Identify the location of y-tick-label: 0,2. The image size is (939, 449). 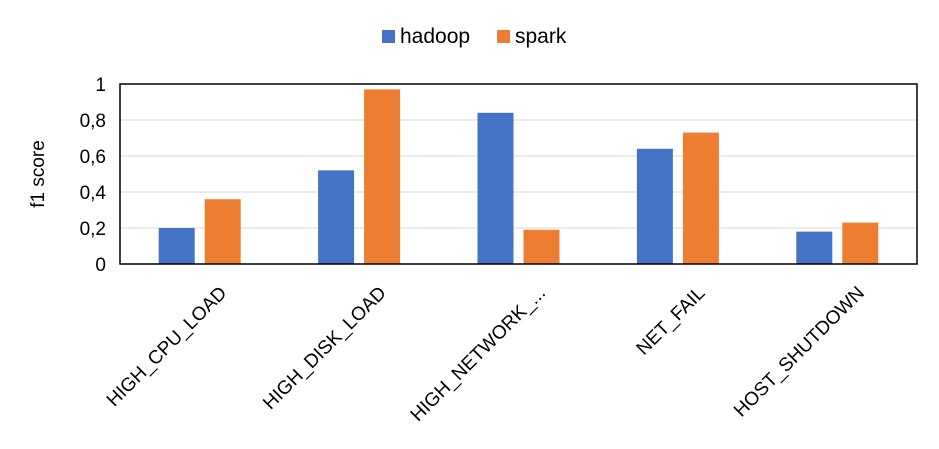
(93, 229).